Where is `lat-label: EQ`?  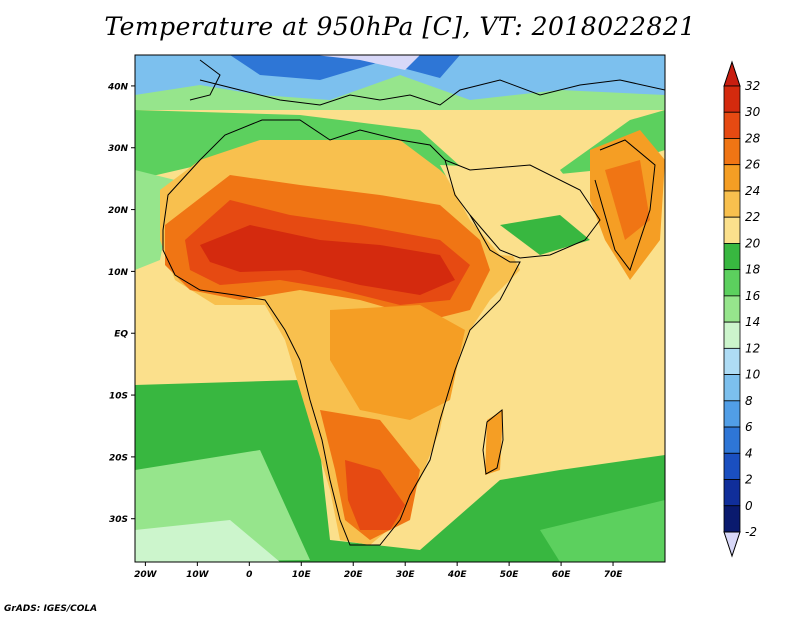
lat-label: EQ is located at coordinates (121, 335).